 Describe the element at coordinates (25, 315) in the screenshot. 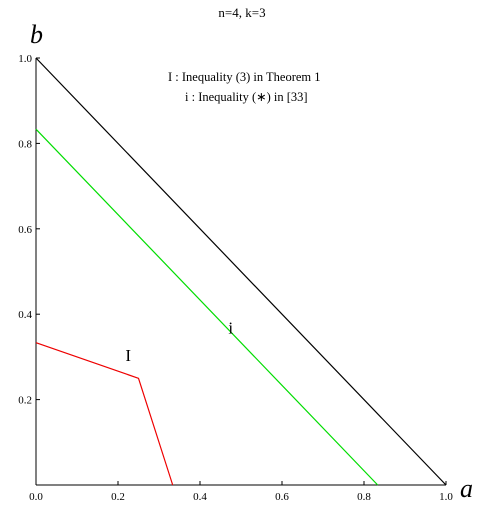

I see `y-tick-label: 0.4` at that location.